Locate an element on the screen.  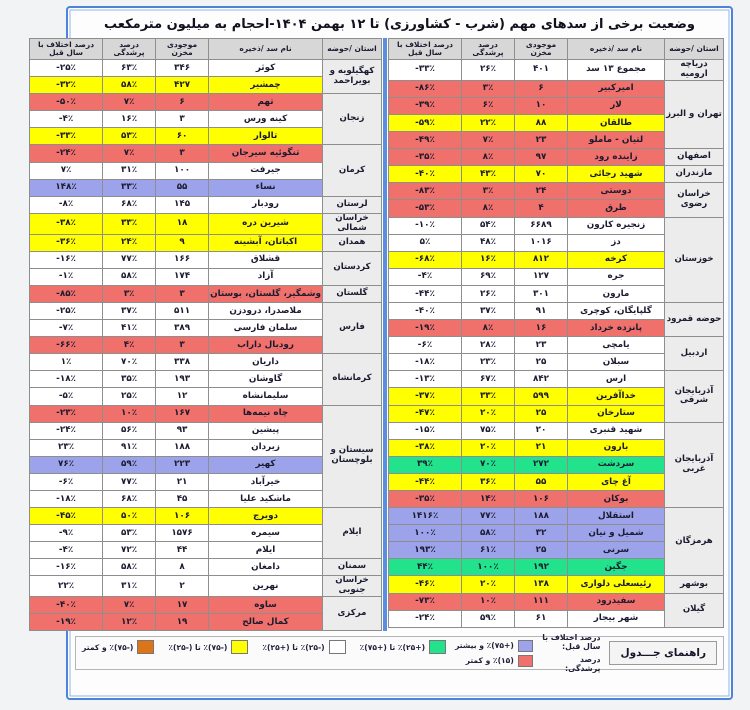
diff-percent-cell: -۸۵٪ is located at coordinates (66, 293).